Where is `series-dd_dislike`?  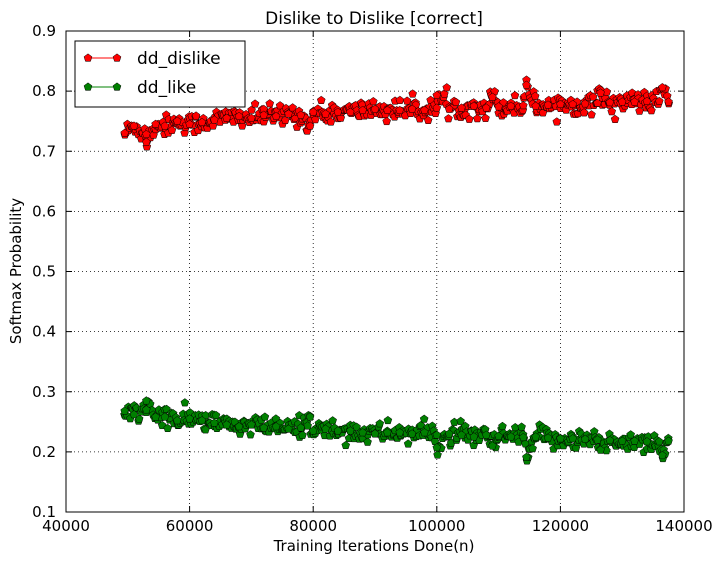 series-dd_dislike is located at coordinates (397, 113).